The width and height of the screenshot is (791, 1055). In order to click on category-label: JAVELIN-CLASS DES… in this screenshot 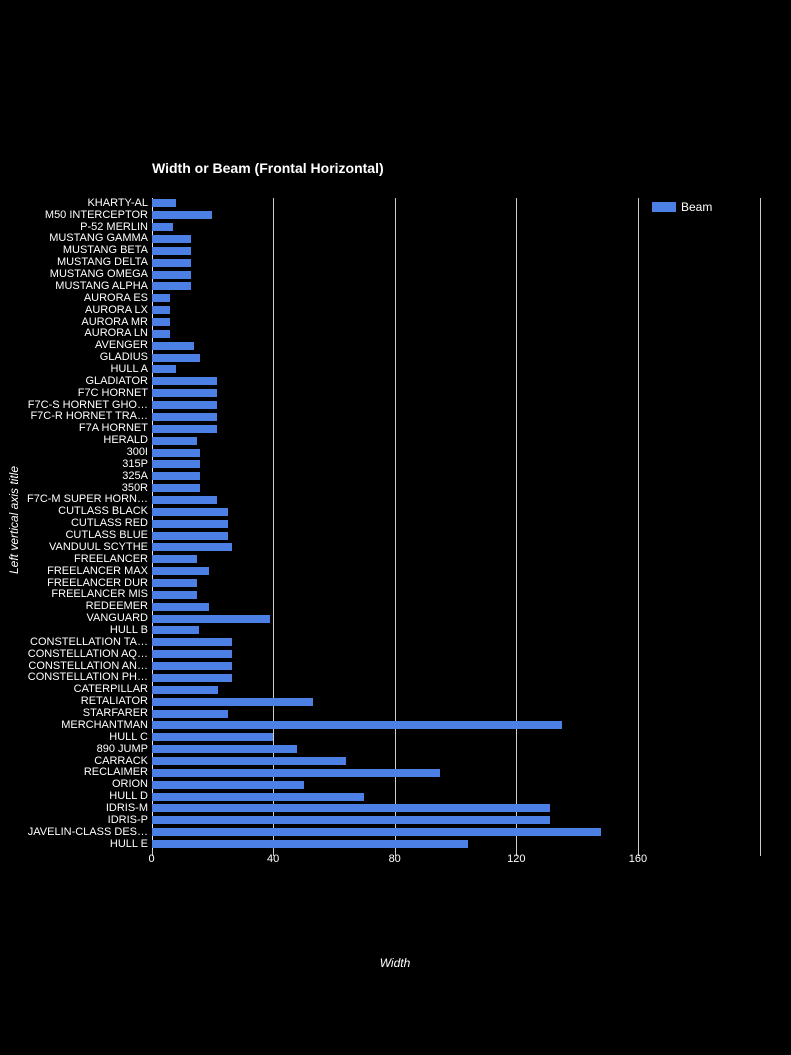, I will do `click(87, 831)`.